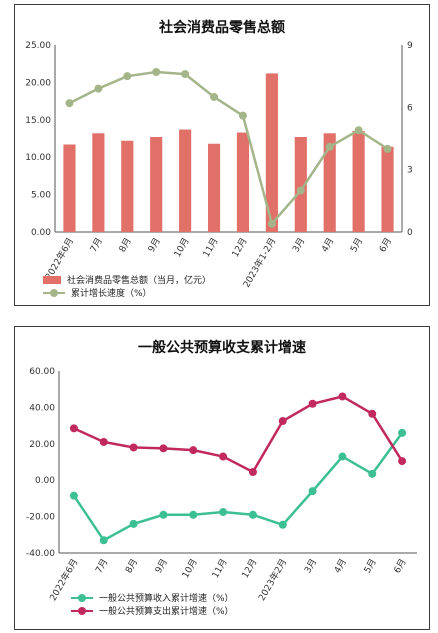  What do you see at coordinates (222, 348) in the screenshot?
I see `chart-title: 一般公共预算收支累计增速` at bounding box center [222, 348].